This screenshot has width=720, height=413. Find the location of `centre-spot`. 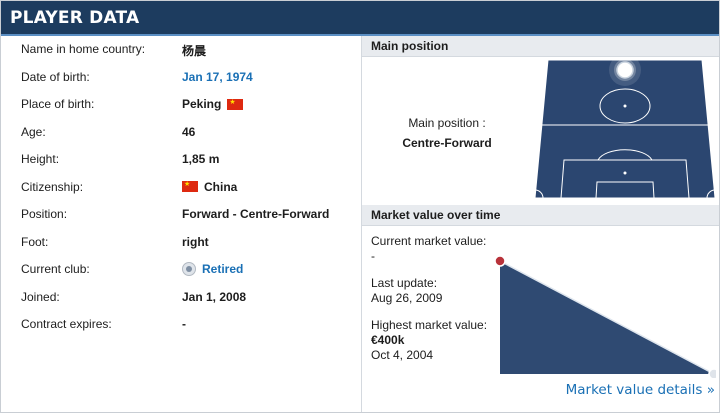

centre-spot is located at coordinates (625, 106).